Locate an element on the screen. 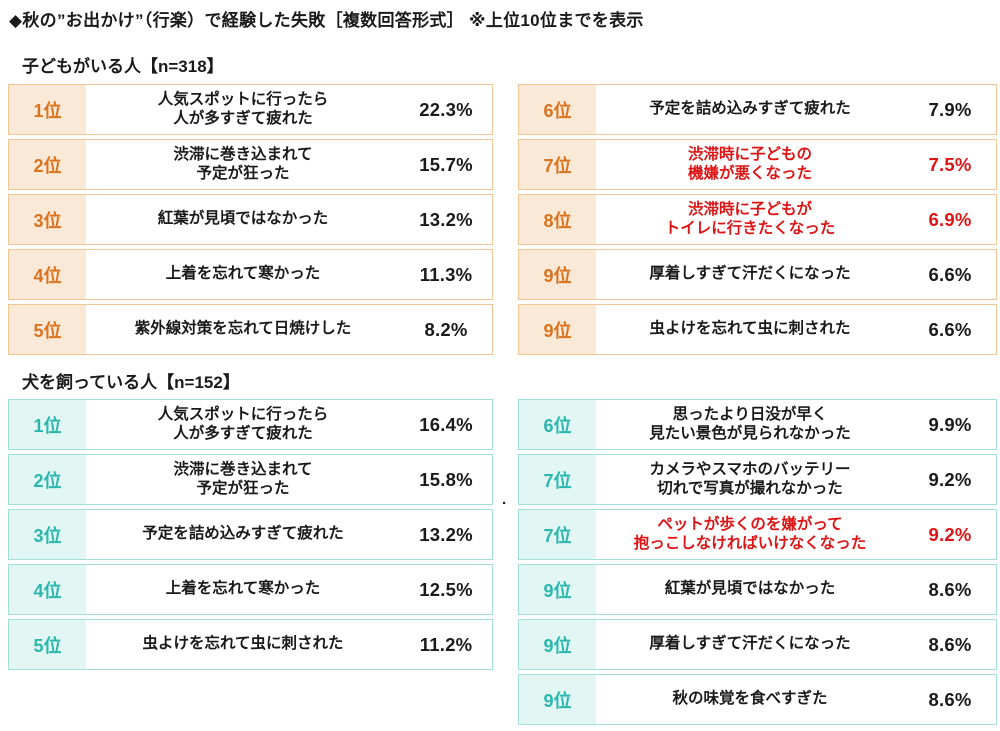 The width and height of the screenshot is (1000, 731). table-row: 1位 人気スポットに行ったら 人が多すぎて疲れた 22.3% is located at coordinates (250, 109).